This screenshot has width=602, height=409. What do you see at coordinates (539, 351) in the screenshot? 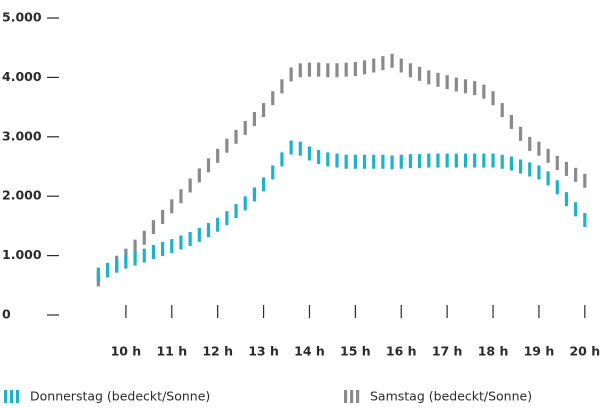
I see `x-tick-label: 19 h` at bounding box center [539, 351].